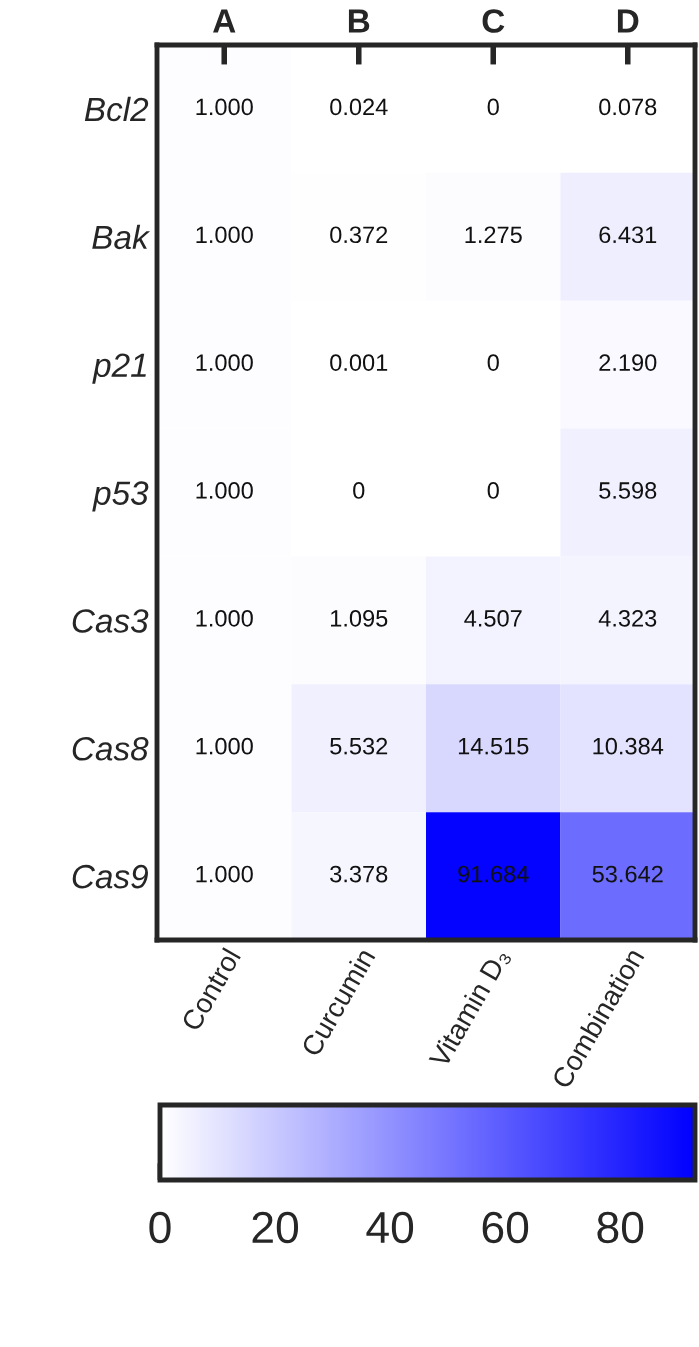  I want to click on text: C, so click(493, 21).